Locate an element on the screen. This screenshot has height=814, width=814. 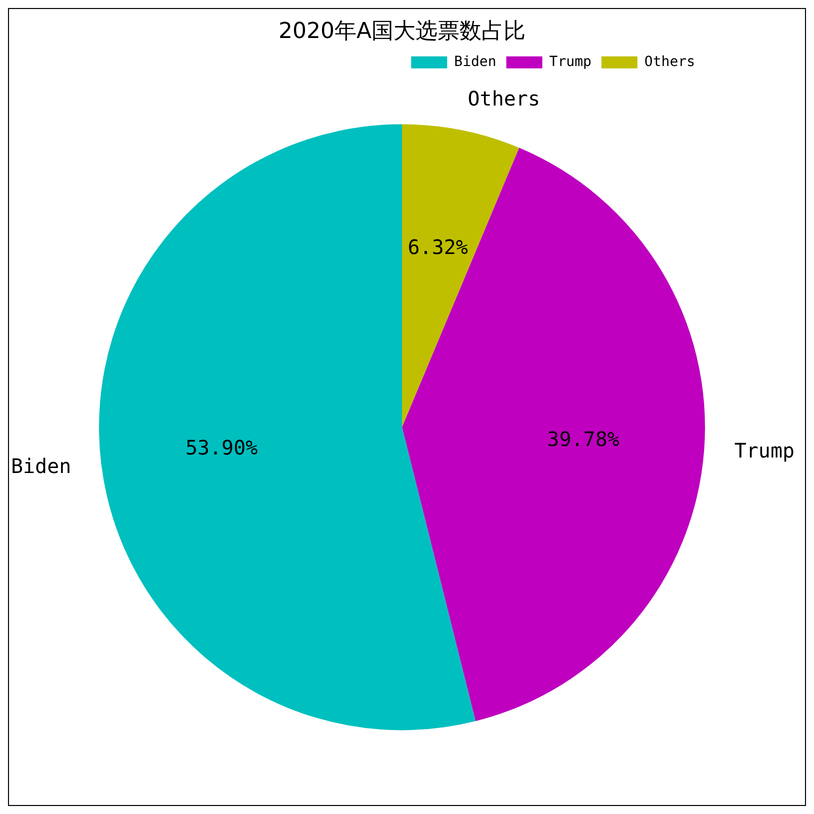
slice-label: Others is located at coordinates (504, 98).